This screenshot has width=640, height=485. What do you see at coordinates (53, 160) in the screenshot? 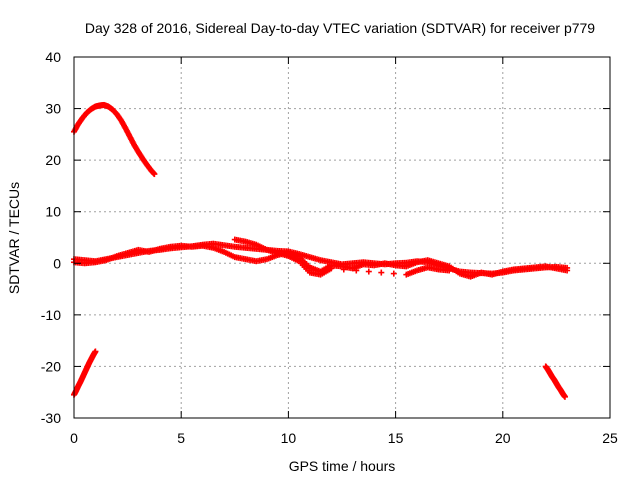
I see `y-tick-label: 20` at bounding box center [53, 160].